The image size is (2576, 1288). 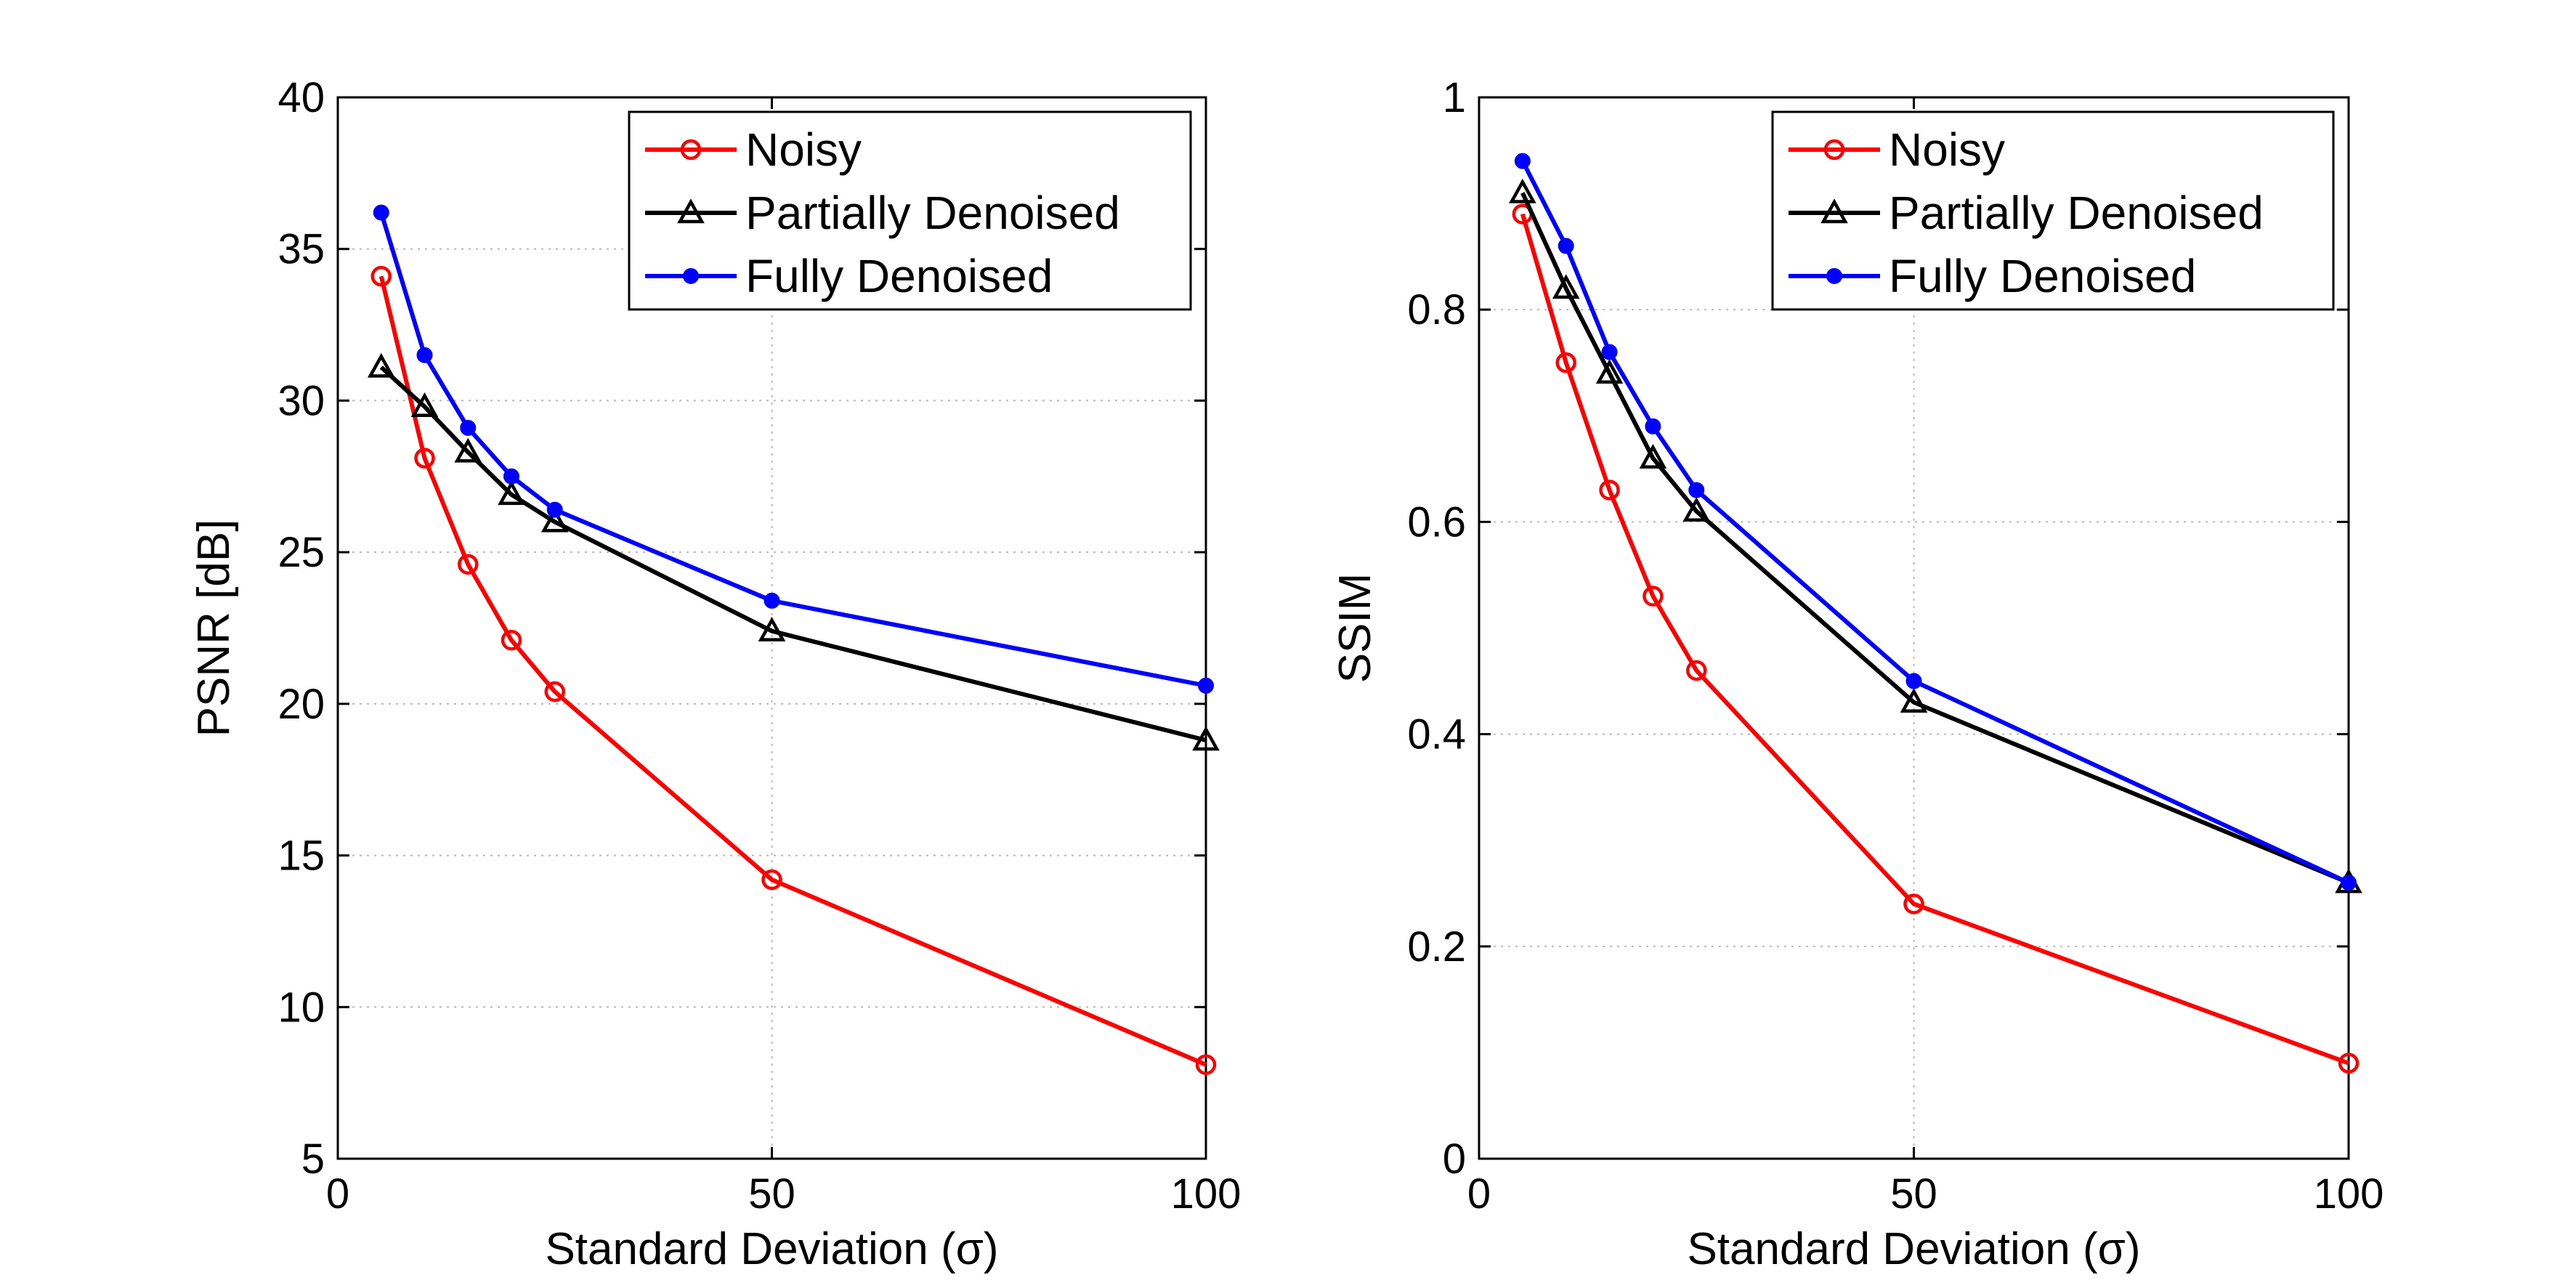 What do you see at coordinates (214, 628) in the screenshot?
I see `psnr-y-axis-title: PSNR [dB]` at bounding box center [214, 628].